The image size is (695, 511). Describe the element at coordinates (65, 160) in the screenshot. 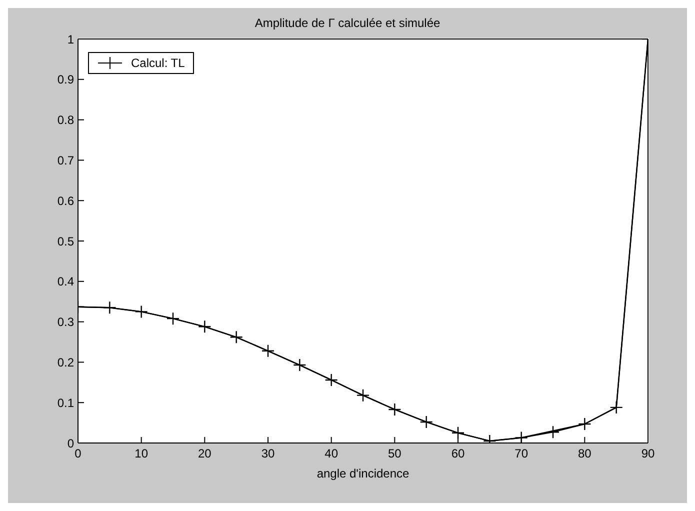

I see `y-tick-label: 0.7` at that location.